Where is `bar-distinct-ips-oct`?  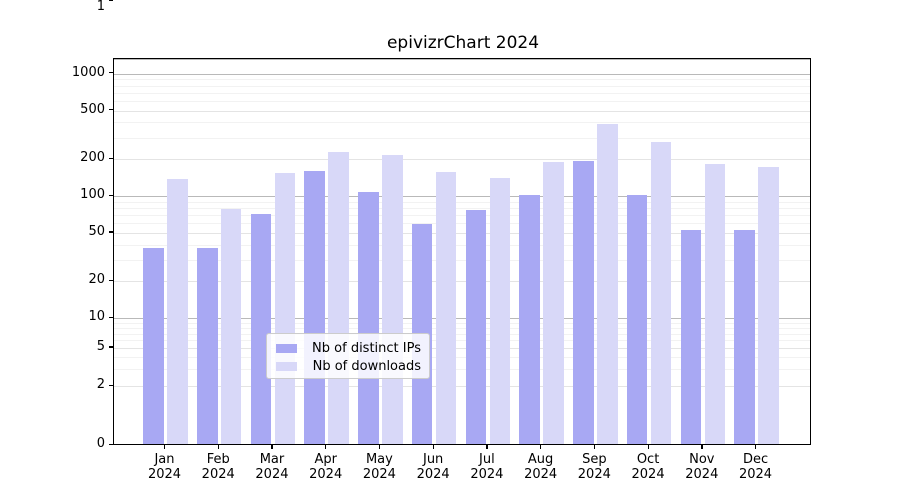 bar-distinct-ips-oct is located at coordinates (637, 319).